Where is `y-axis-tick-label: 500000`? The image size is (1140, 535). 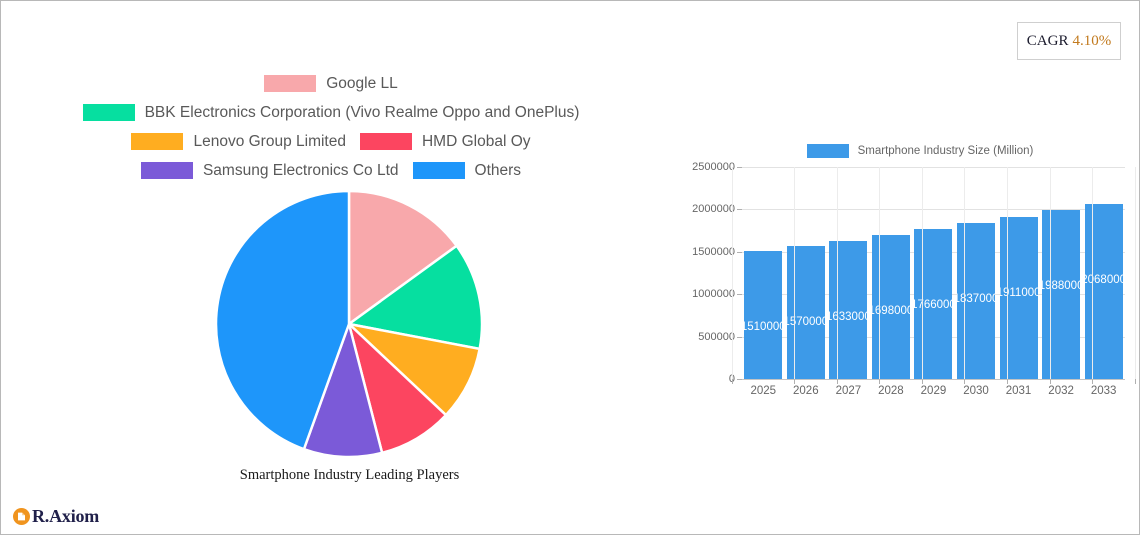
y-axis-tick-label: 500000 is located at coordinates (716, 336).